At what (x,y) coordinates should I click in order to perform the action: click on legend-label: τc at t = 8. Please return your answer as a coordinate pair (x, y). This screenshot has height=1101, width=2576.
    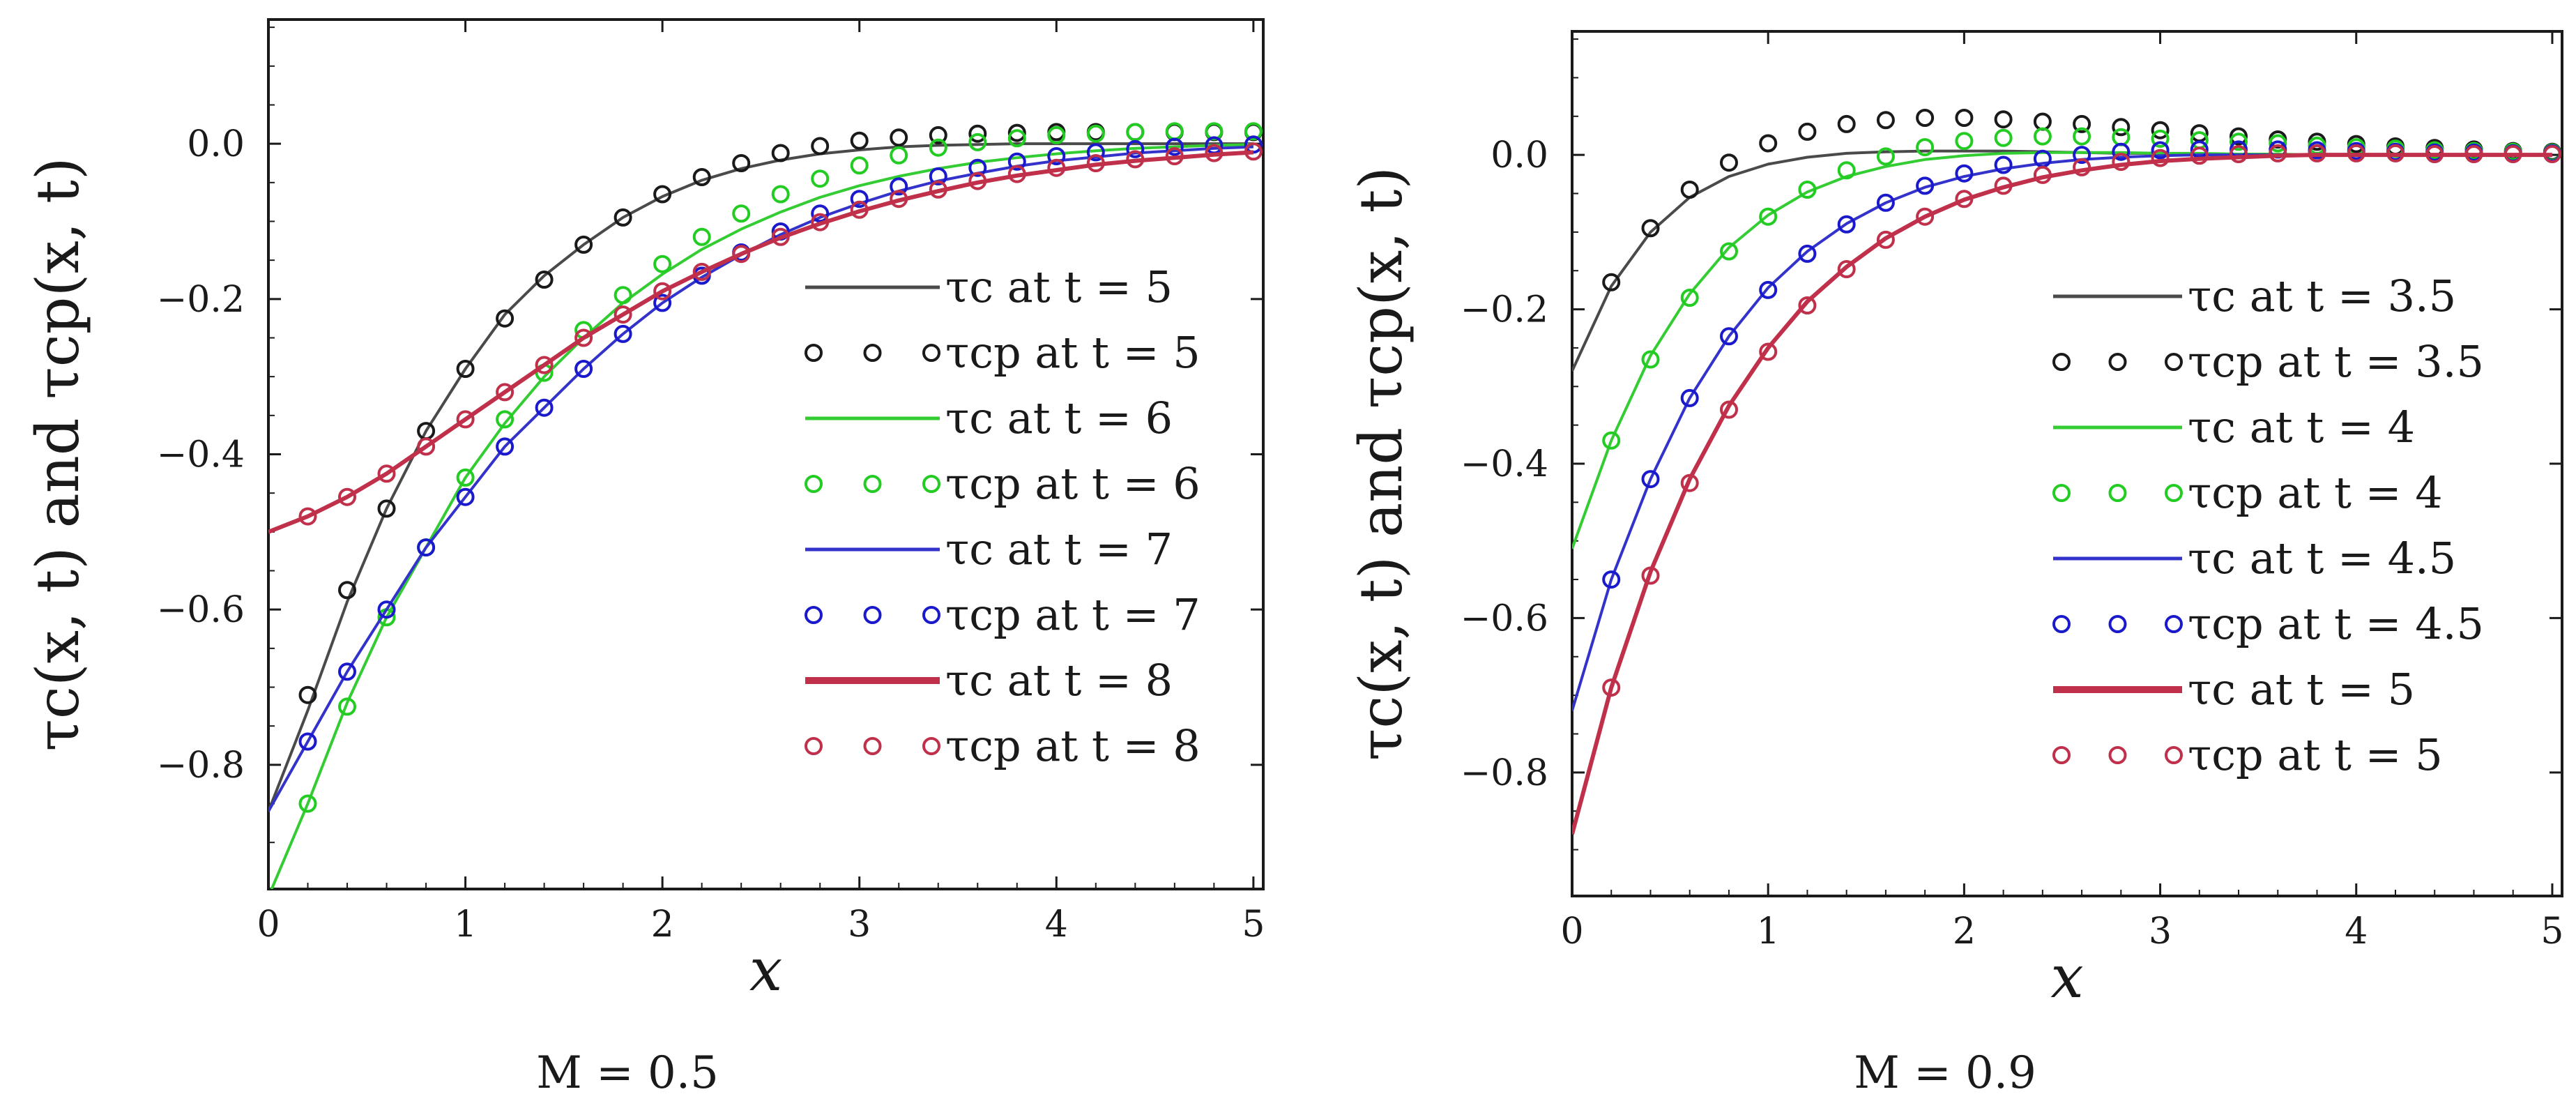
    Looking at the image, I should click on (1059, 680).